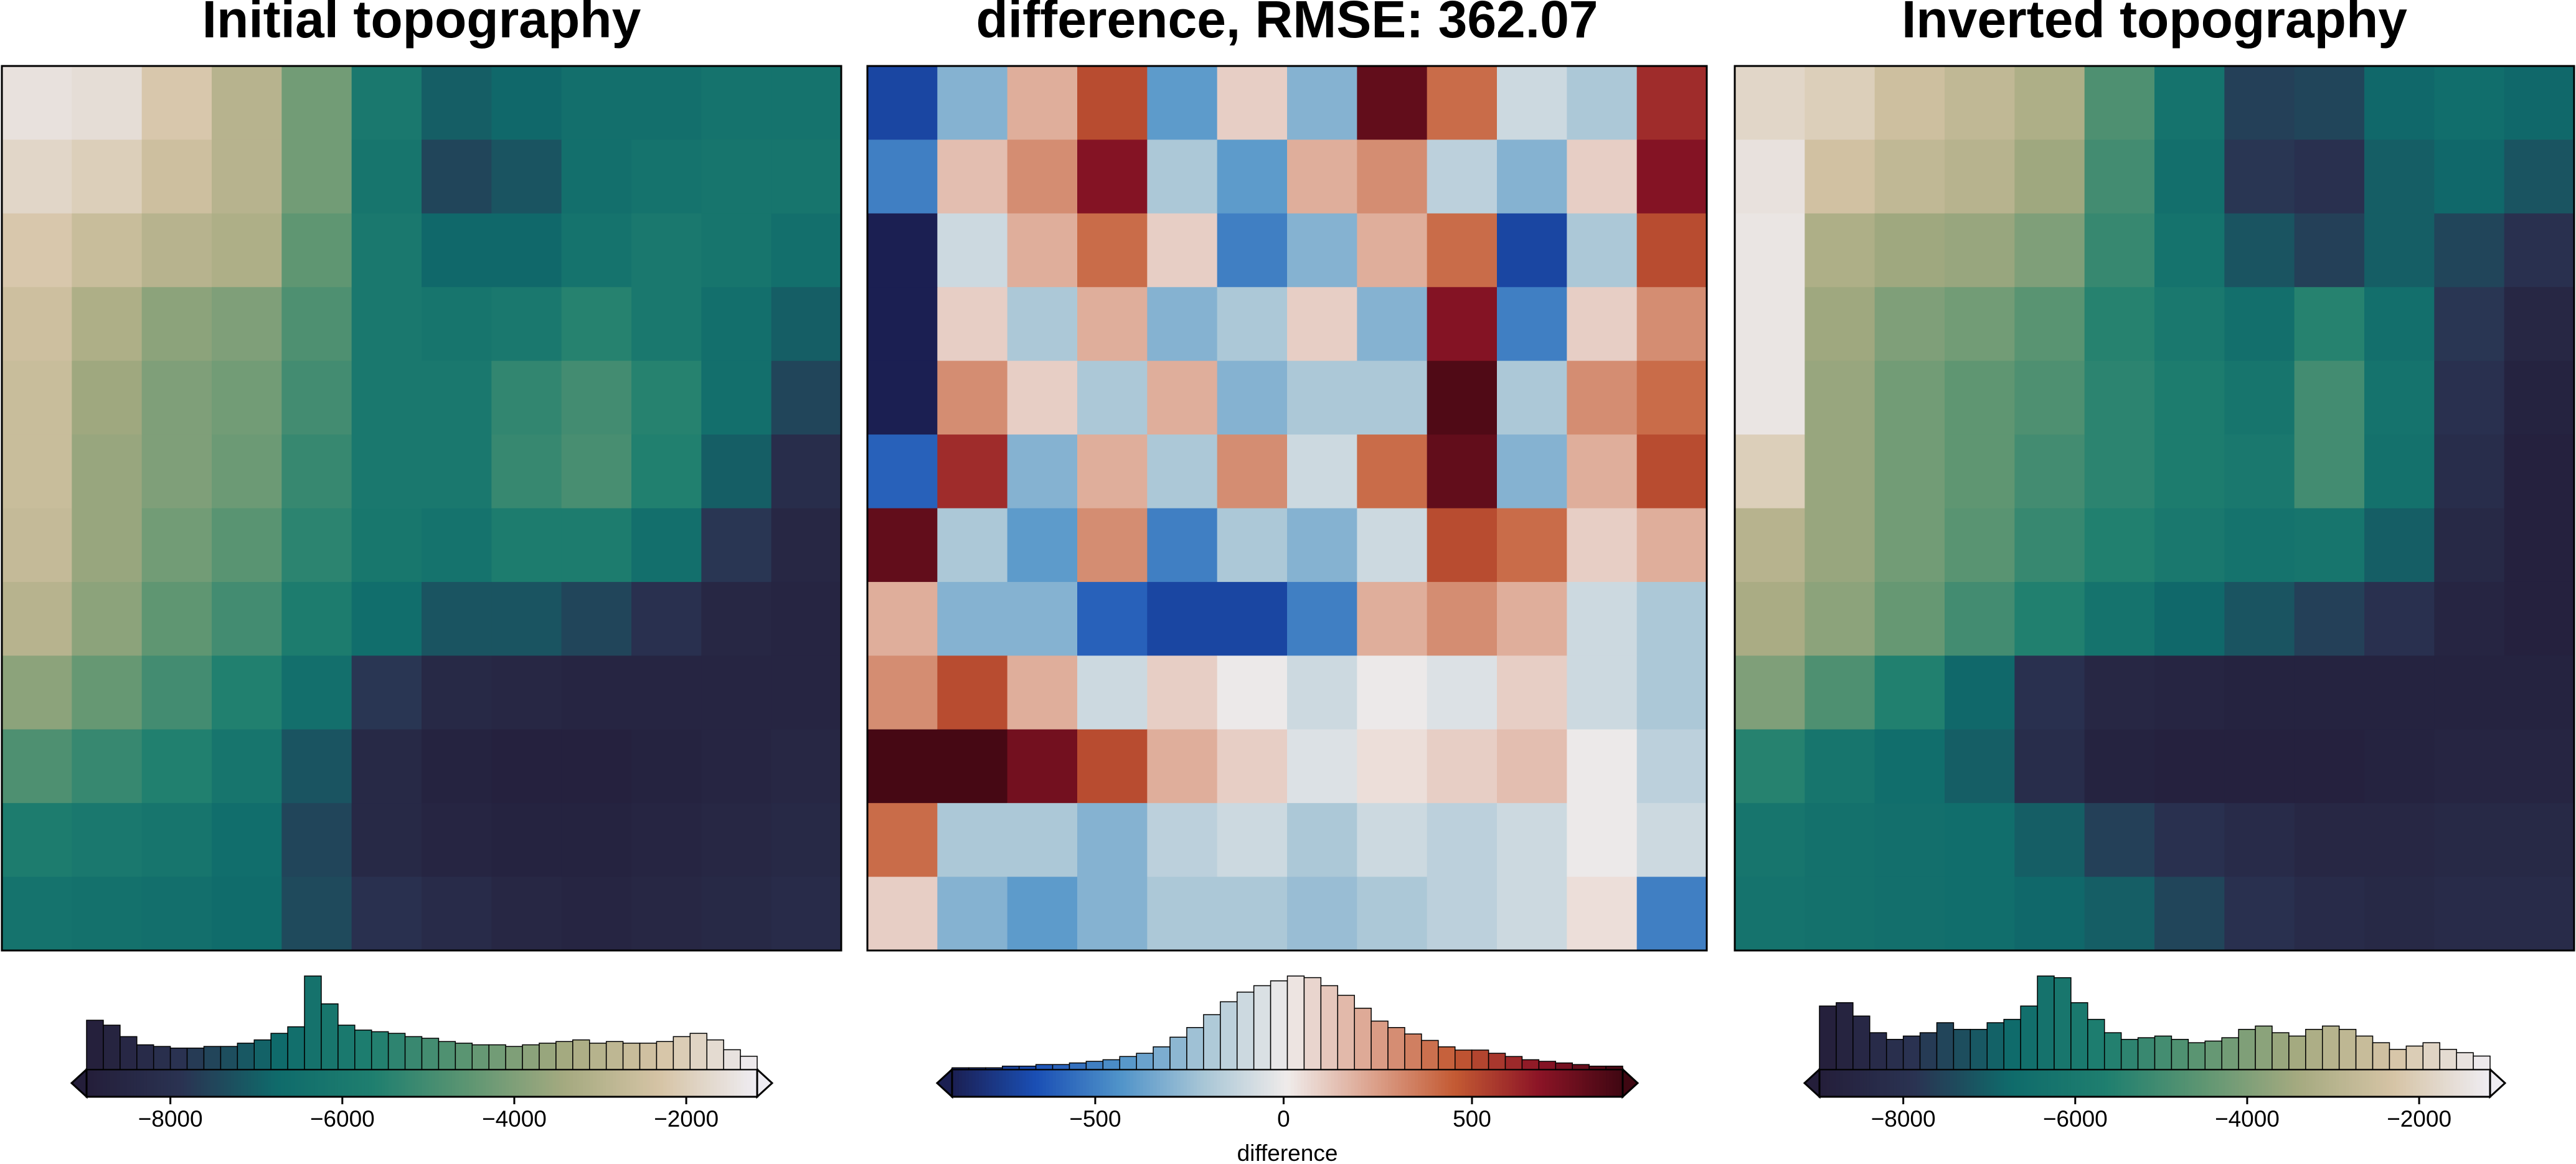 This screenshot has width=2576, height=1164. I want to click on colorbar-extend-high, so click(1630, 1083).